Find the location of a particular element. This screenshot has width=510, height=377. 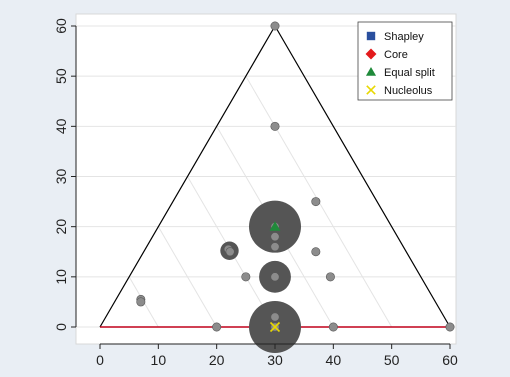

x-tick-label: 20 is located at coordinates (217, 360).